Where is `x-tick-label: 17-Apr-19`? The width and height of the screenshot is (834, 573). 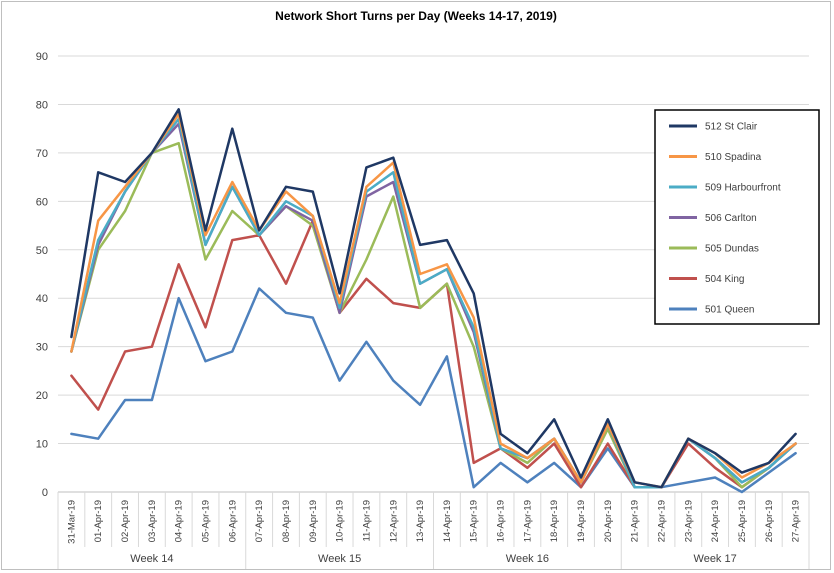 x-tick-label: 17-Apr-19 is located at coordinates (527, 521).